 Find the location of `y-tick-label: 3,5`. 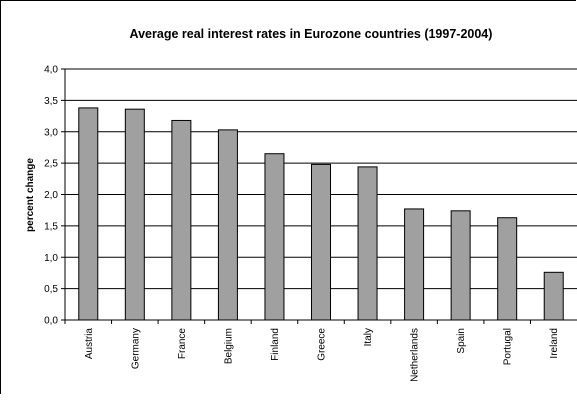

y-tick-label: 3,5 is located at coordinates (51, 101).